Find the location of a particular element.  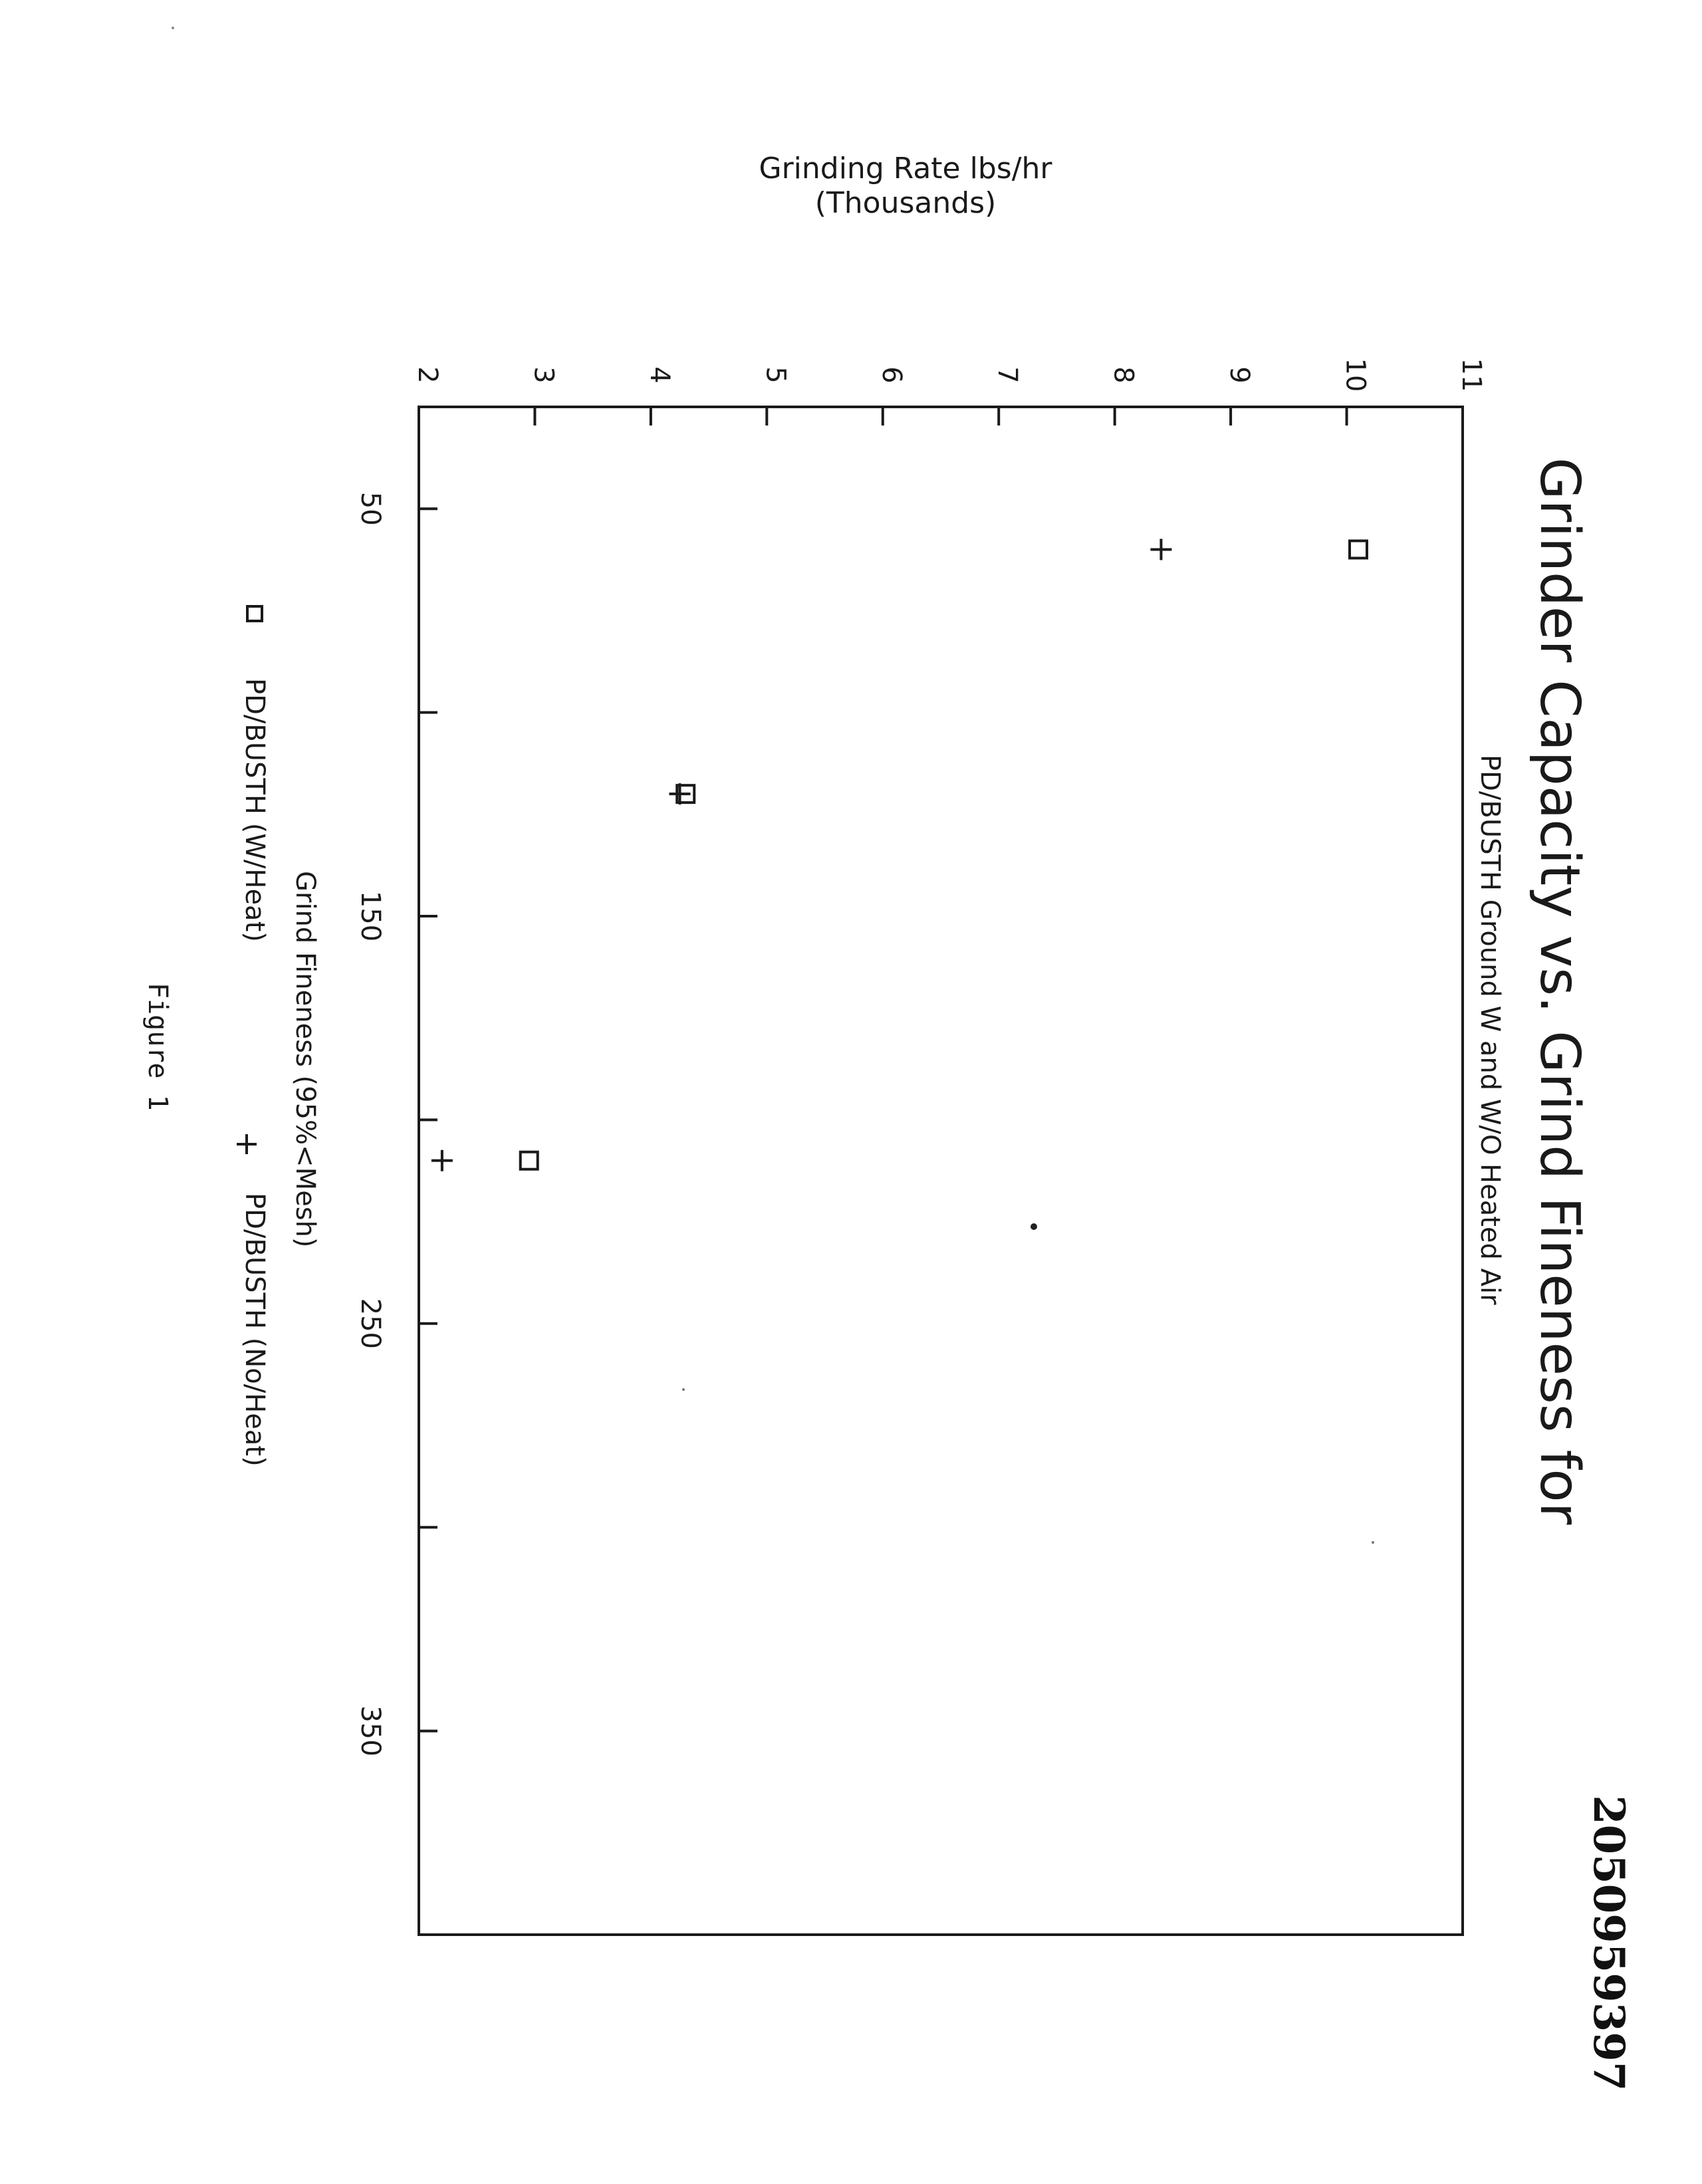

document-number: 2050959397 is located at coordinates (1609, 1943).